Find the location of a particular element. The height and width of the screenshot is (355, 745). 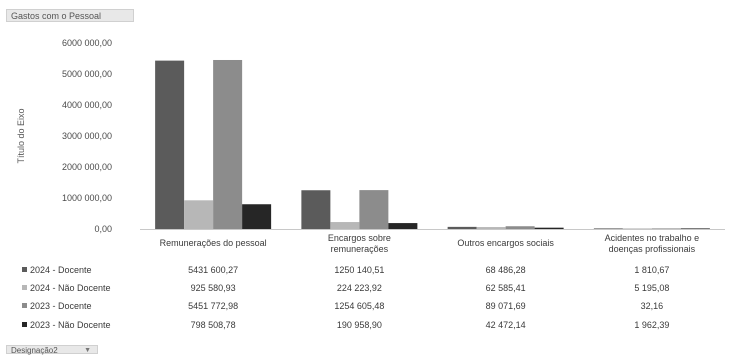

data-table-value: 1 810,67 is located at coordinates (651, 270).